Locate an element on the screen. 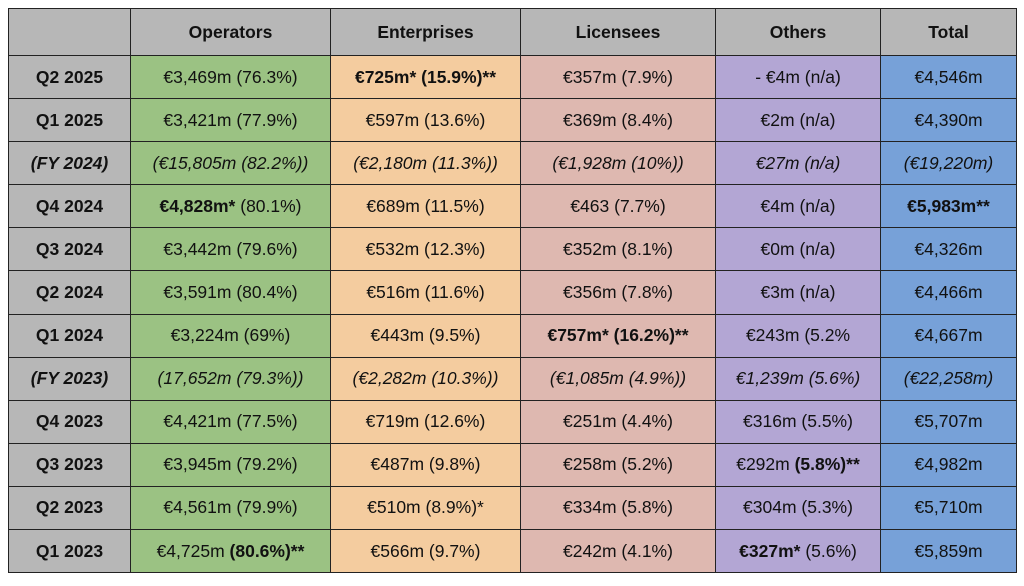 Image resolution: width=1024 pixels, height=586 pixels. cell-text: €5,710m is located at coordinates (948, 507).